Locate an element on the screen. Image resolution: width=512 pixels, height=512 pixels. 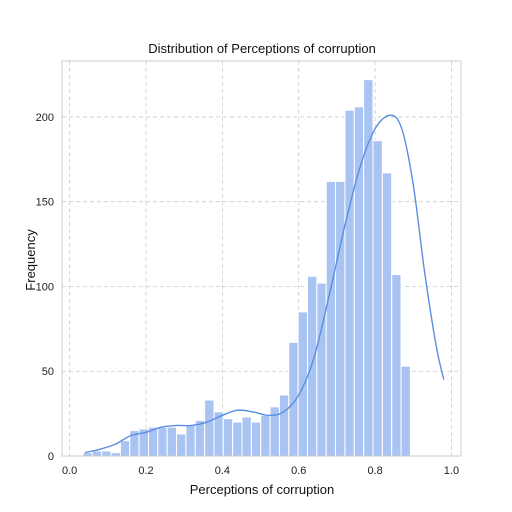
y-axis-ticks: 0 50 100 150 200 is located at coordinates (45, 287).